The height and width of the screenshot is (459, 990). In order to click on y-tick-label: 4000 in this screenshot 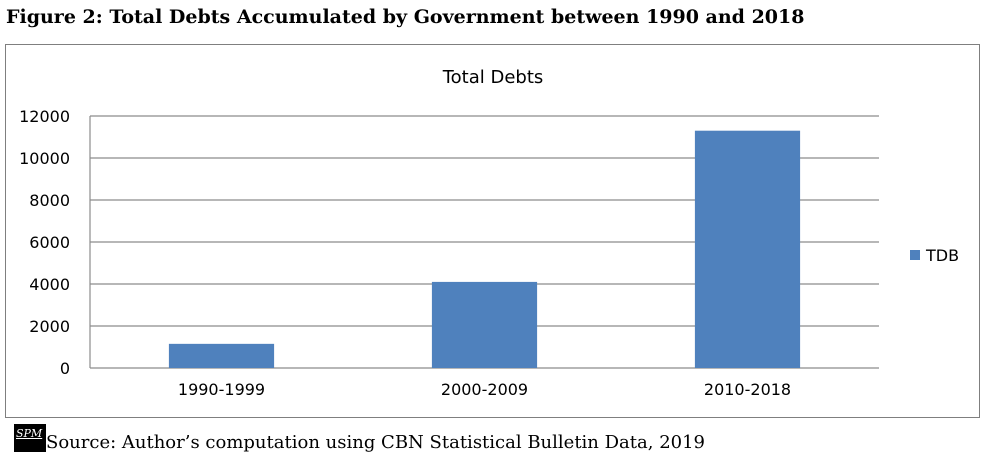, I will do `click(49, 284)`.